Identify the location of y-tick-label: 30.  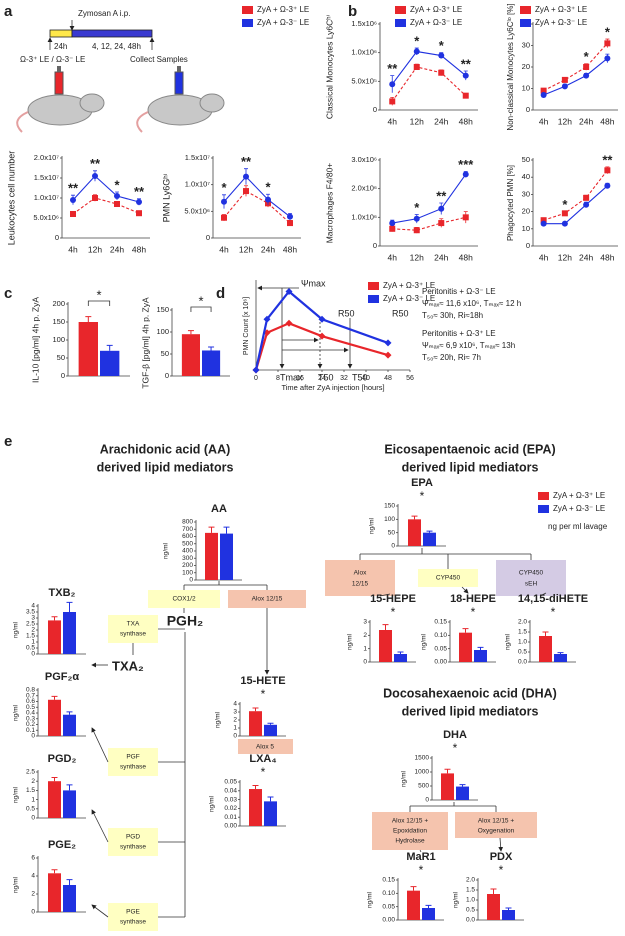
(526, 193).